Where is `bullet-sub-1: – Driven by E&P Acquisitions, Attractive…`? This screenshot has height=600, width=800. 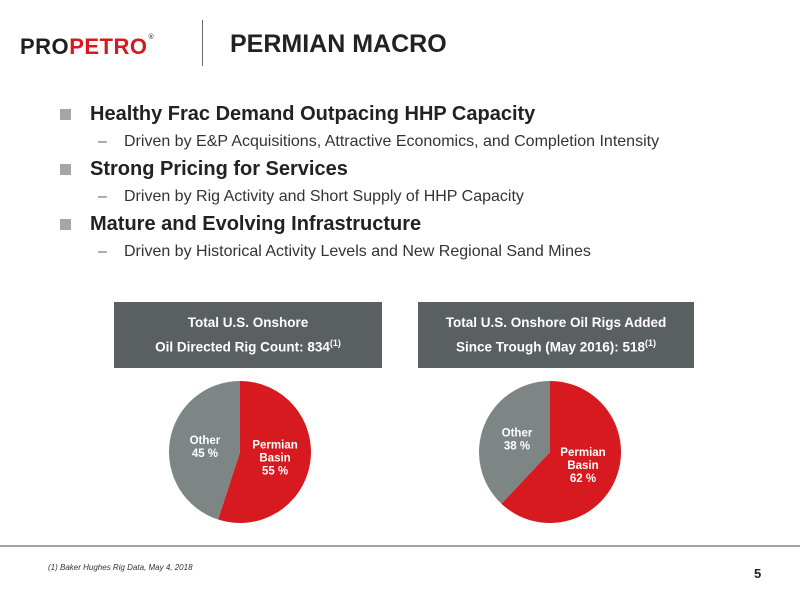
bullet-sub-1: – Driven by E&P Acquisitions, Attractive… is located at coordinates (420, 141).